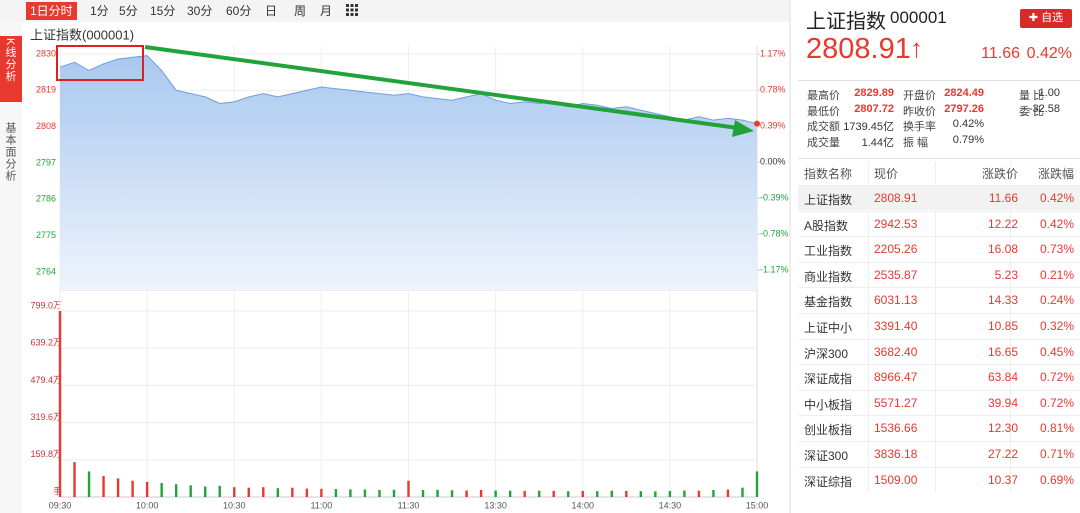 The width and height of the screenshot is (1080, 513). What do you see at coordinates (918, 17) in the screenshot?
I see `quote-code: 000001` at bounding box center [918, 17].